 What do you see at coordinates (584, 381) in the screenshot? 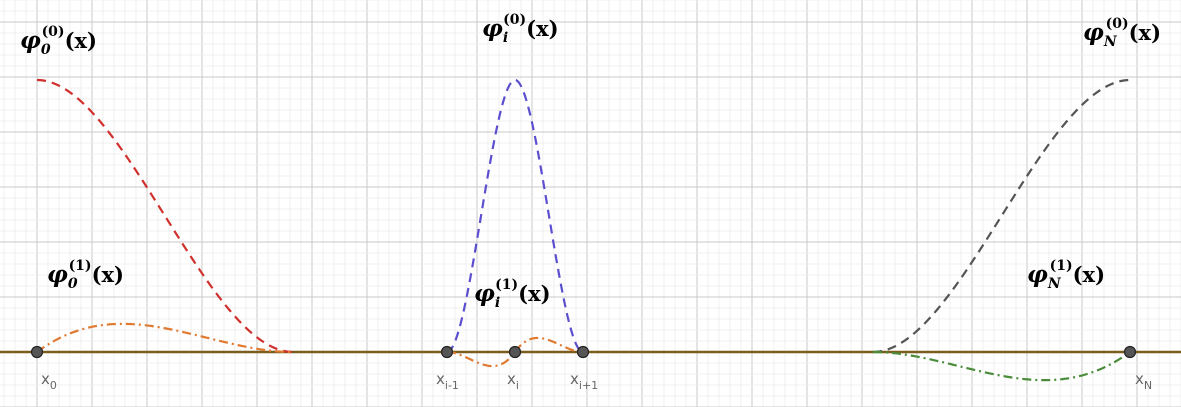
I see `node-label-xi+1: xi+1` at bounding box center [584, 381].